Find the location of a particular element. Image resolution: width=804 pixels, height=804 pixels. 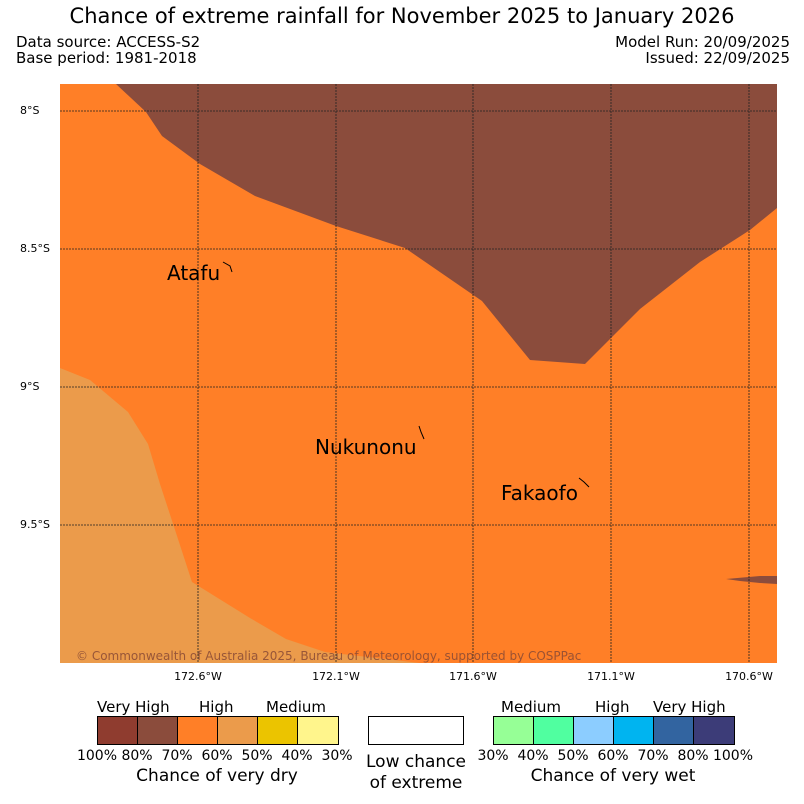

legend-dry-title: Chance of very dry is located at coordinates (217, 776).